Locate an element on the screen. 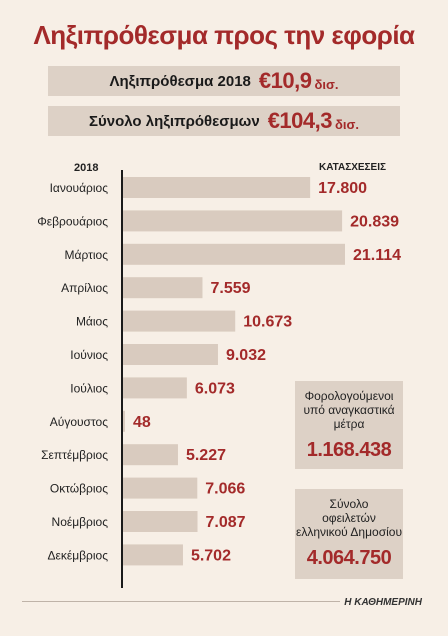 Image resolution: width=448 pixels, height=636 pixels. value-label: 9.032 is located at coordinates (246, 355).